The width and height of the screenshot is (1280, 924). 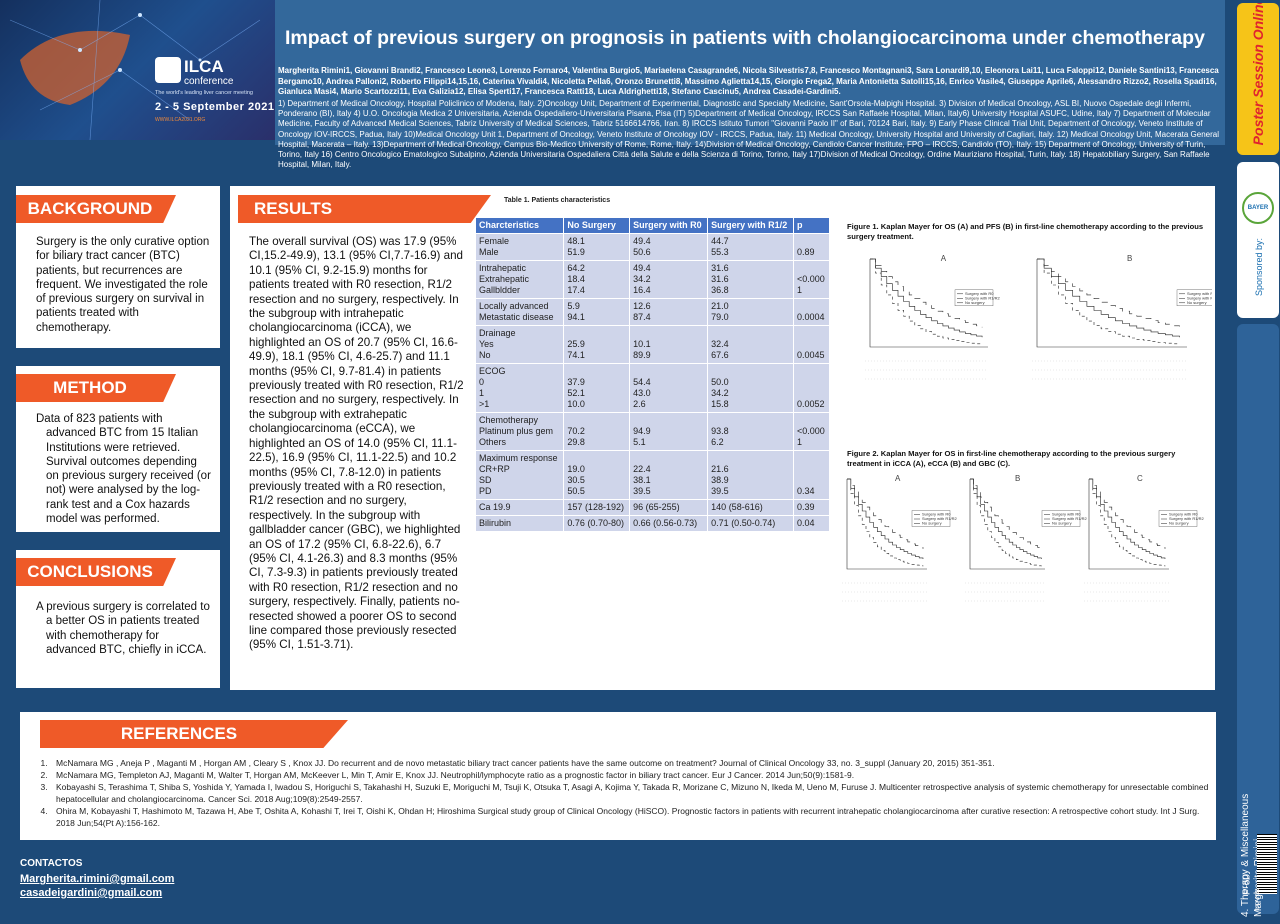 I want to click on table-cell-c1: 157 (128-192), so click(x=597, y=507).